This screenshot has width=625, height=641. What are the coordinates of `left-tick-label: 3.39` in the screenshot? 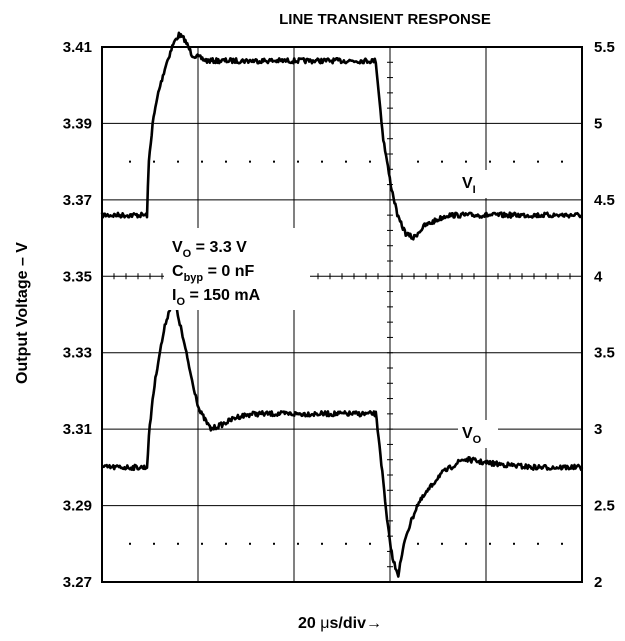 It's located at (77, 123).